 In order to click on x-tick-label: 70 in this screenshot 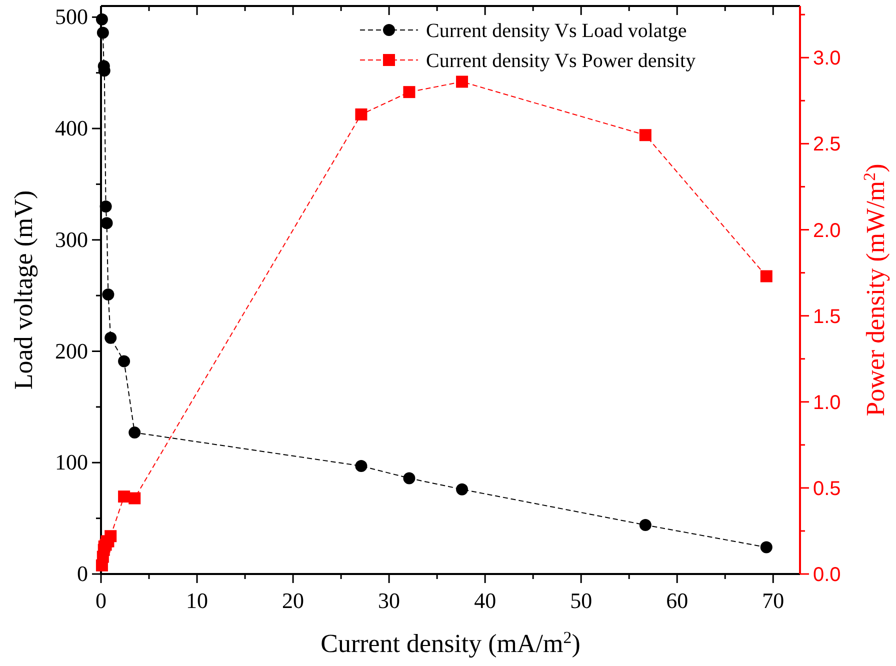, I will do `click(773, 600)`.